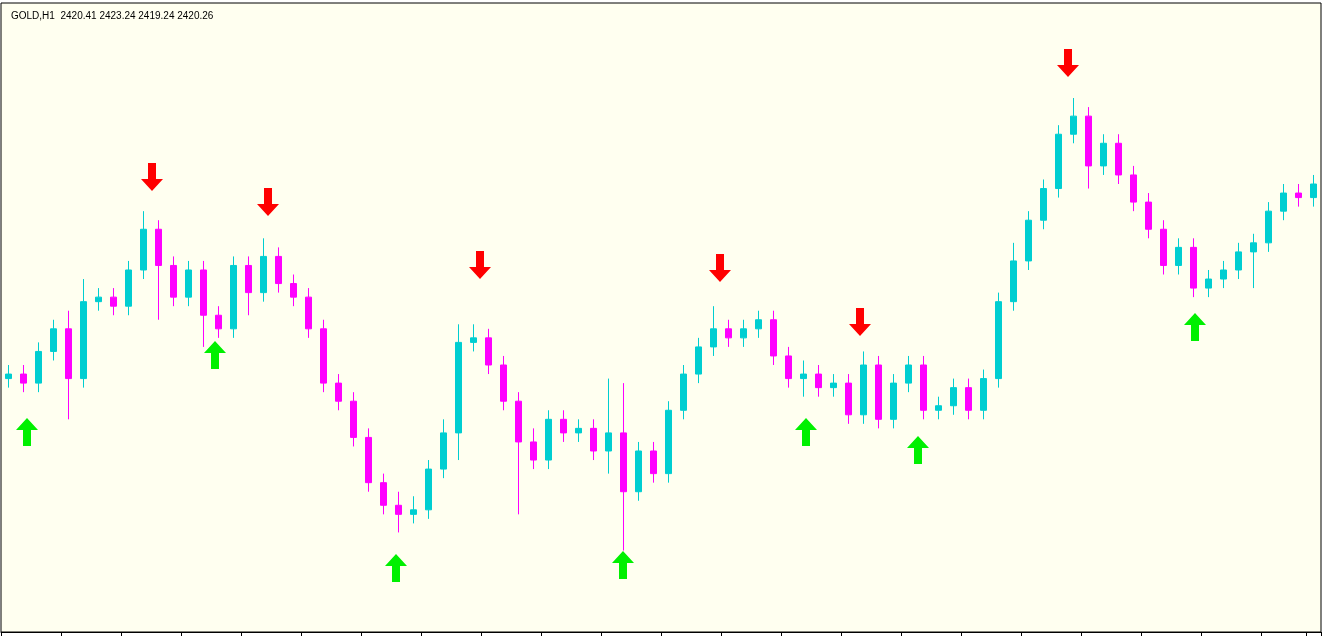 The height and width of the screenshot is (637, 1322). Describe the element at coordinates (112, 15) in the screenshot. I see `chart-title: GOLD,H1 2420.41 2423.24 2419.24 2420.26` at that location.